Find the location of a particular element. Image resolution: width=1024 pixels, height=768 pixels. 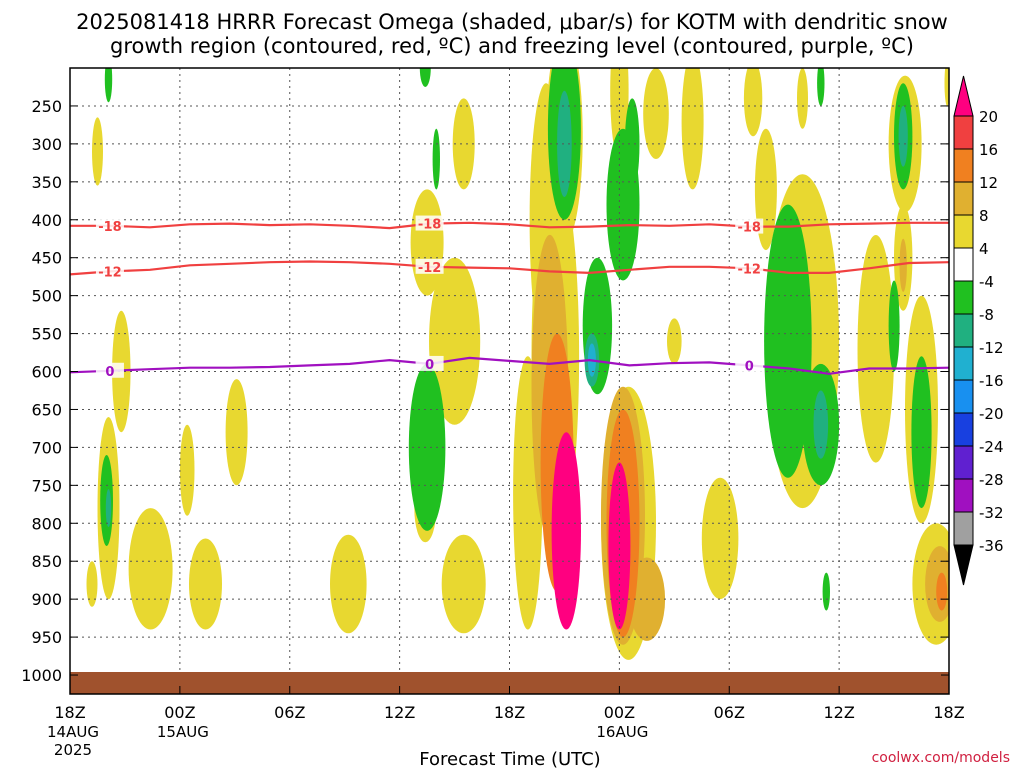

colorbar-label-2: 12 is located at coordinates (988, 183).